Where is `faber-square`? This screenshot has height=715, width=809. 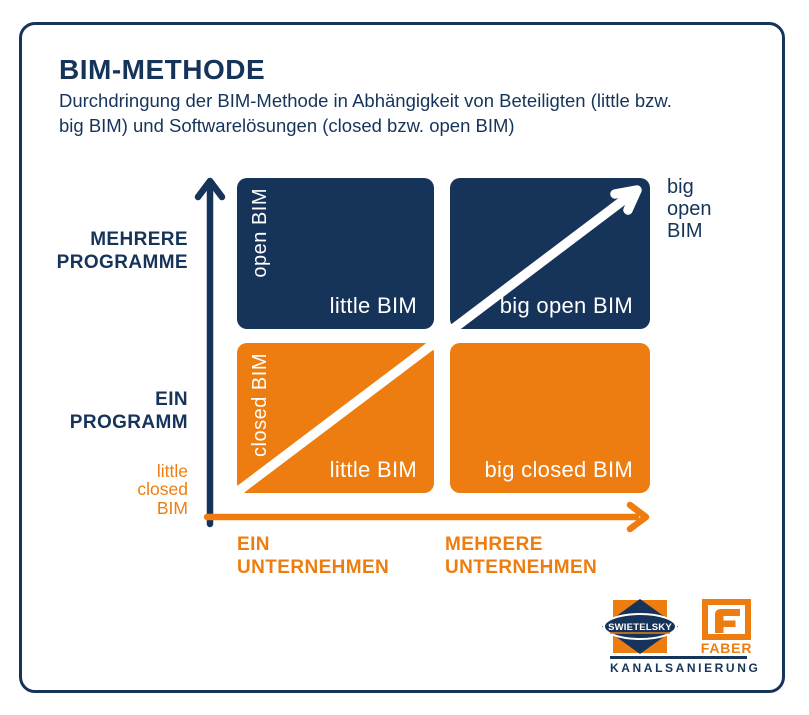
faber-square is located at coordinates (726, 619).